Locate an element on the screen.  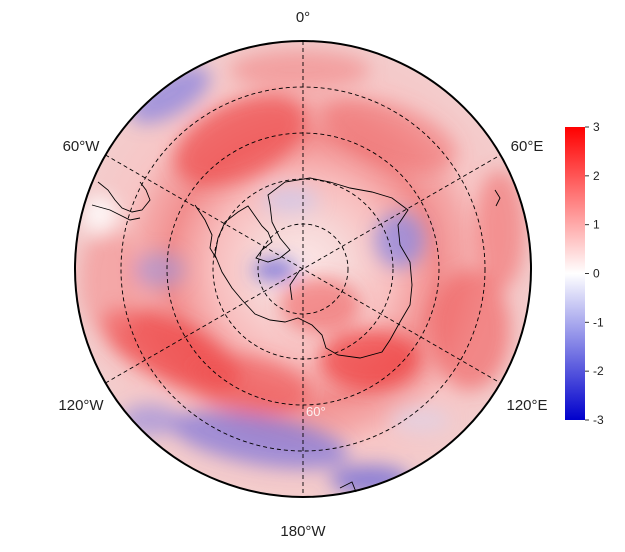
colorbar-ticks: 3 2 1 0 -1 -2 -3 is located at coordinates (594, 273).